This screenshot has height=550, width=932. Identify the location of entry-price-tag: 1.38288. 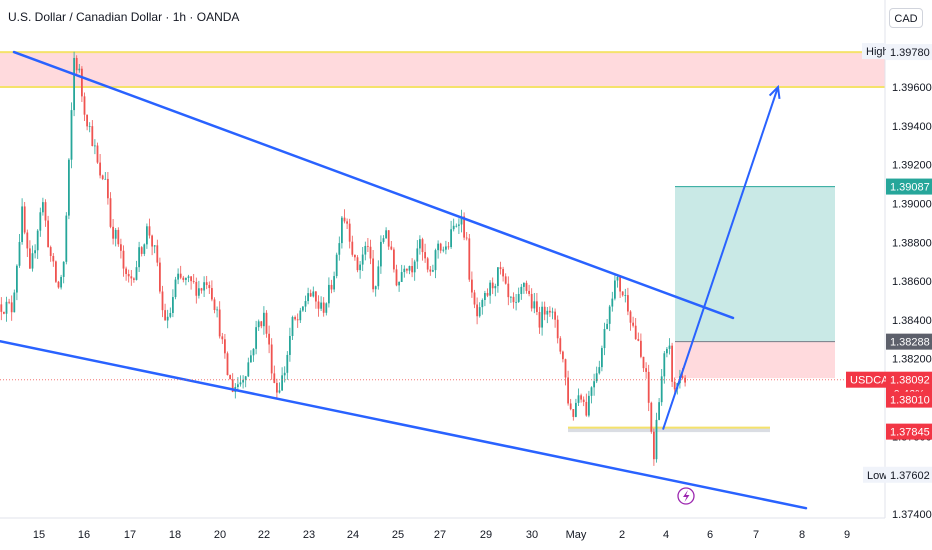
(909, 341).